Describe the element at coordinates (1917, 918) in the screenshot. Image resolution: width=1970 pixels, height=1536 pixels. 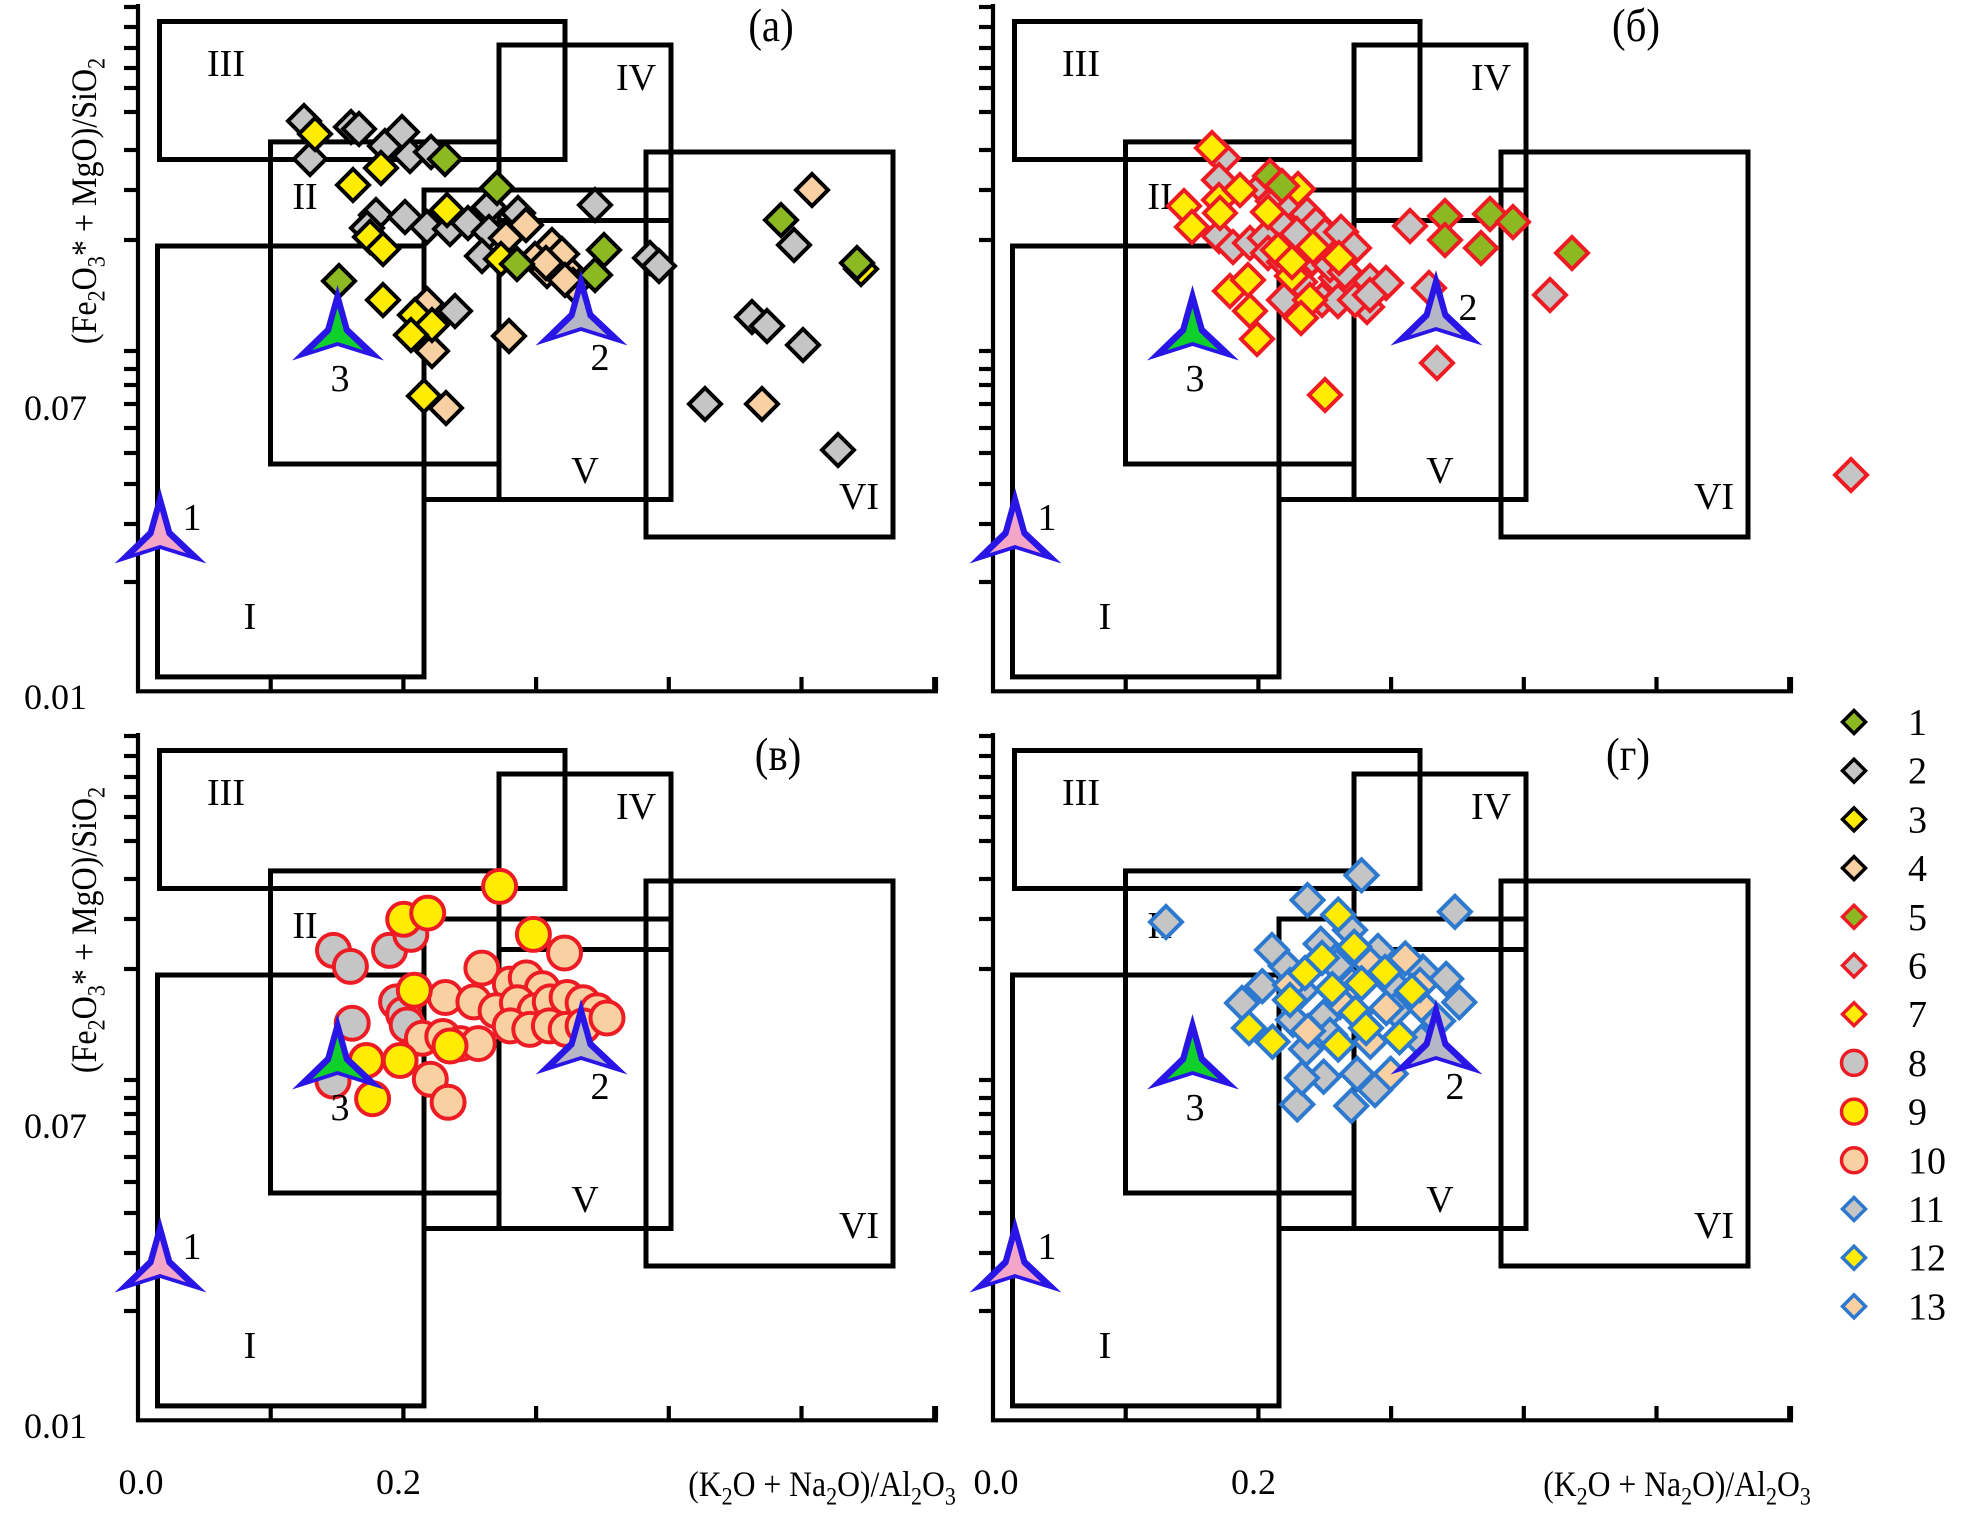
I see `svg-text: 5` at that location.